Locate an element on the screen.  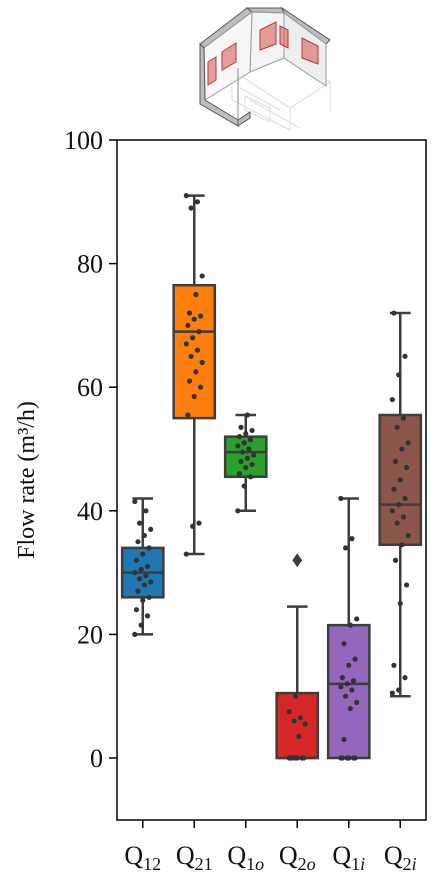
room-thumbnail-illustration is located at coordinates (265, 68).